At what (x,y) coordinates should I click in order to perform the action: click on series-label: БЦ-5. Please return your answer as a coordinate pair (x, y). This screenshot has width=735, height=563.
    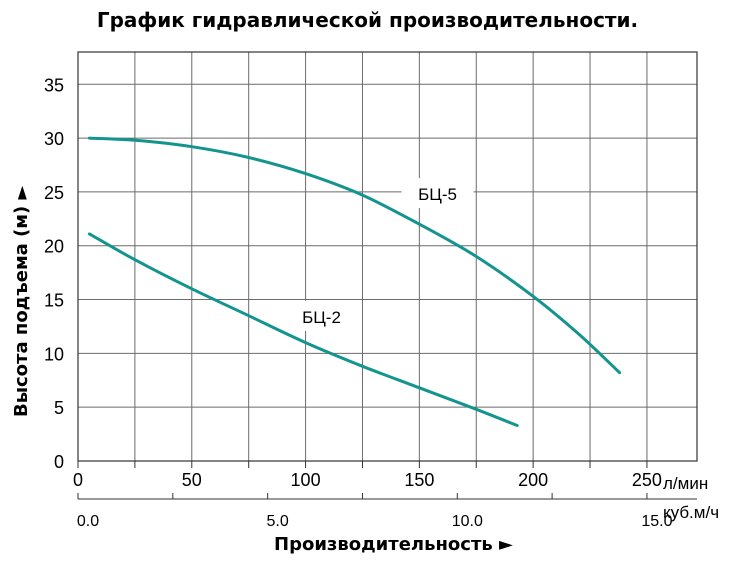
    Looking at the image, I should click on (437, 194).